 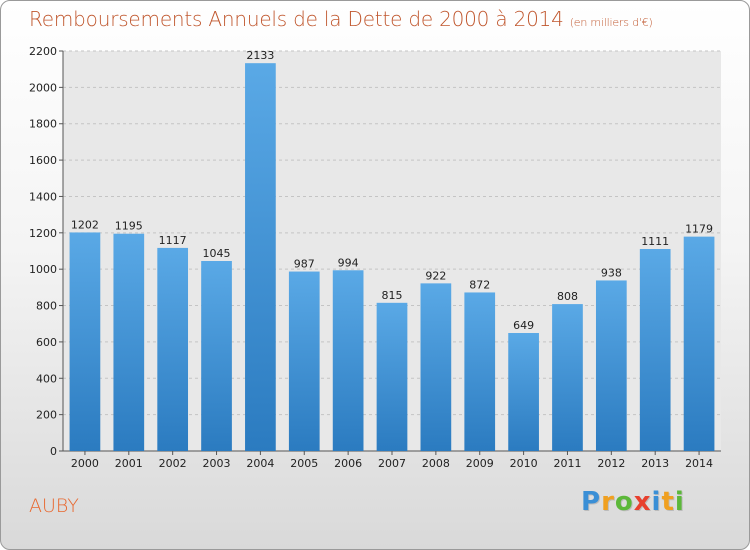 I want to click on y-tick-label: 1600, so click(x=43, y=160).